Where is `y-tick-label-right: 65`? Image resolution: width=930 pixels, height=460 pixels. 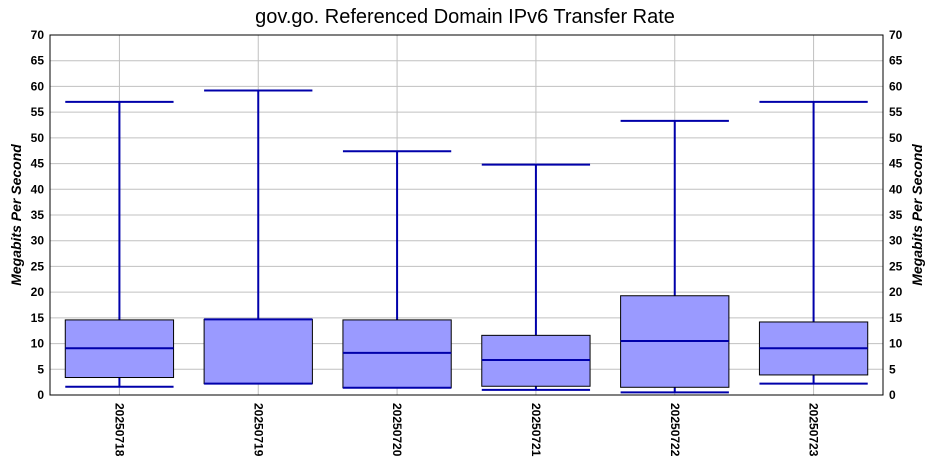
y-tick-label-right: 65 is located at coordinates (896, 61).